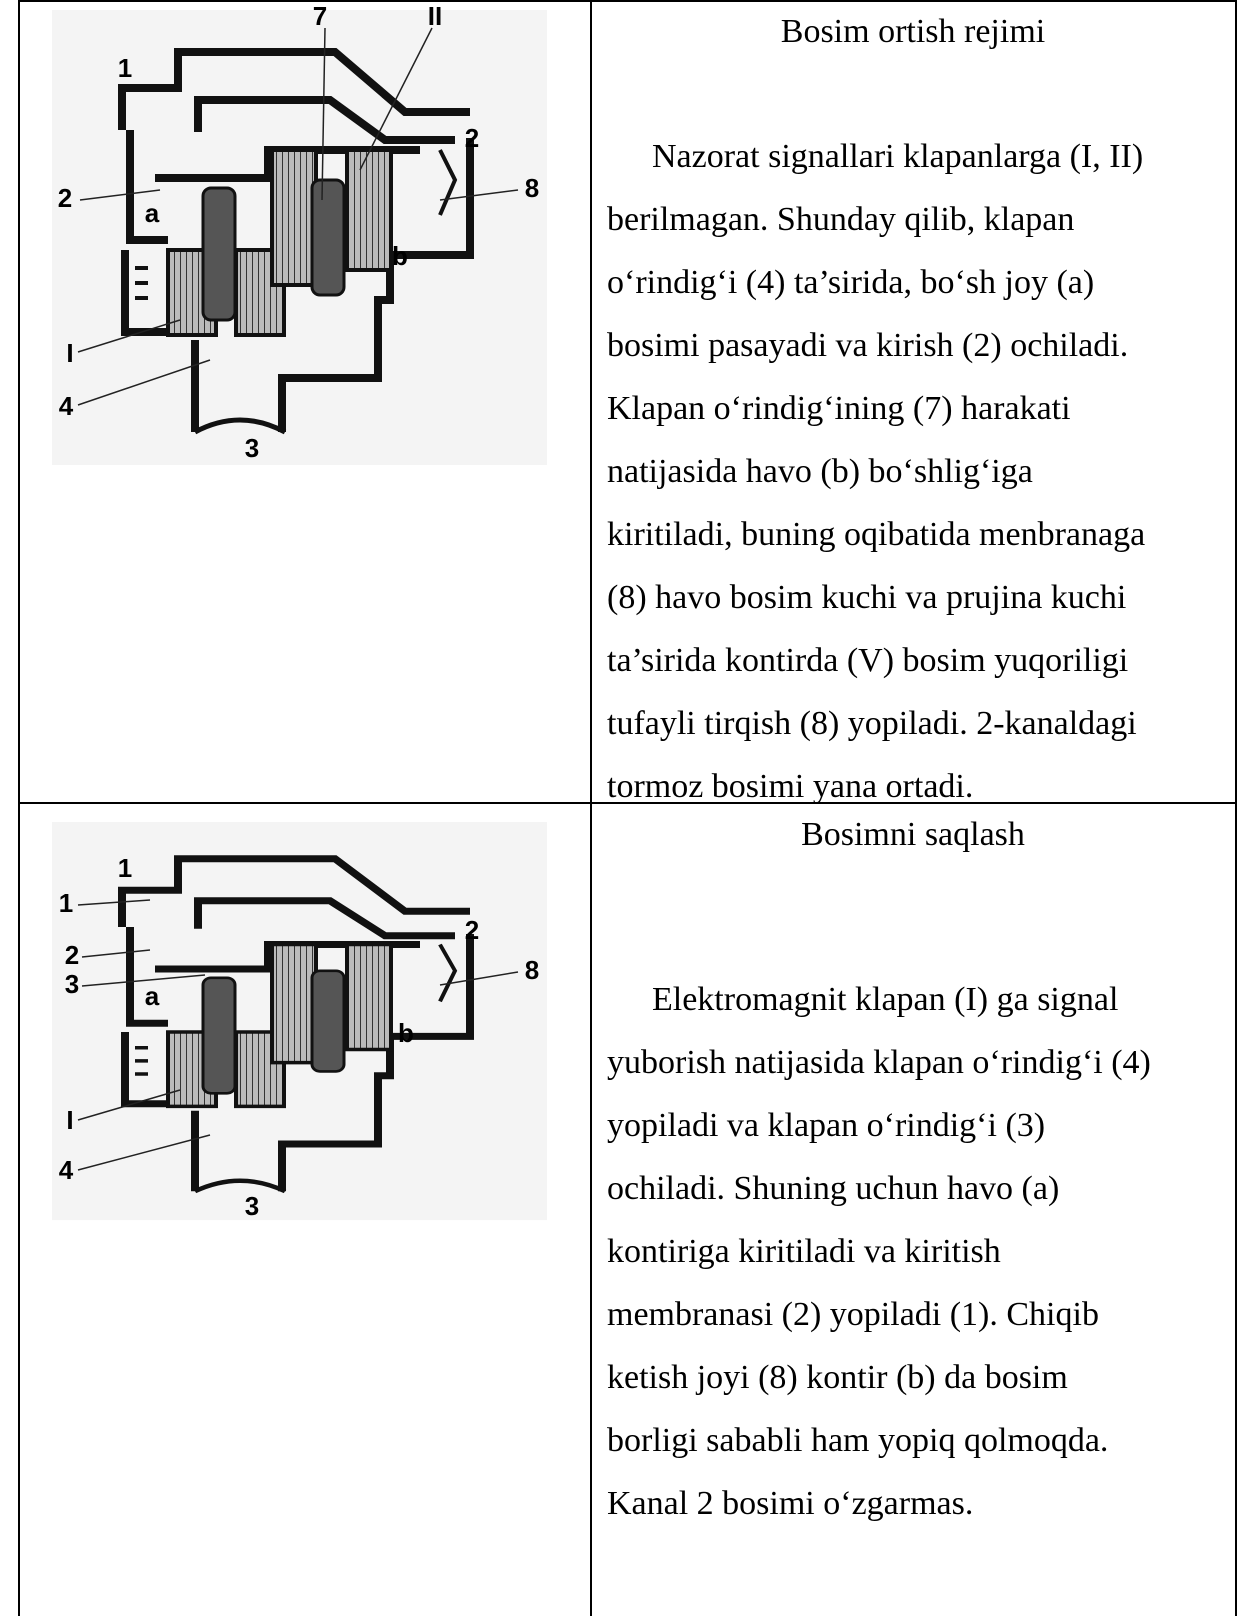 The height and width of the screenshot is (1616, 1257). I want to click on text-line: berilmagan. Shunday qilib, klapan, so click(841, 219).